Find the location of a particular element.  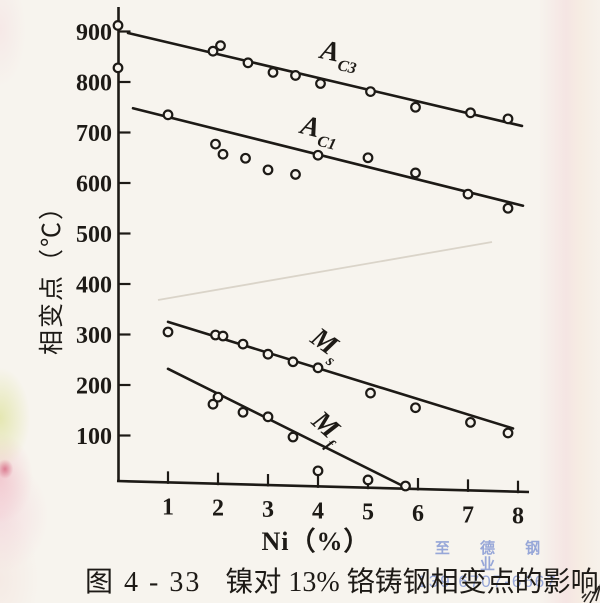

x-tick-label: 2 is located at coordinates (218, 509).